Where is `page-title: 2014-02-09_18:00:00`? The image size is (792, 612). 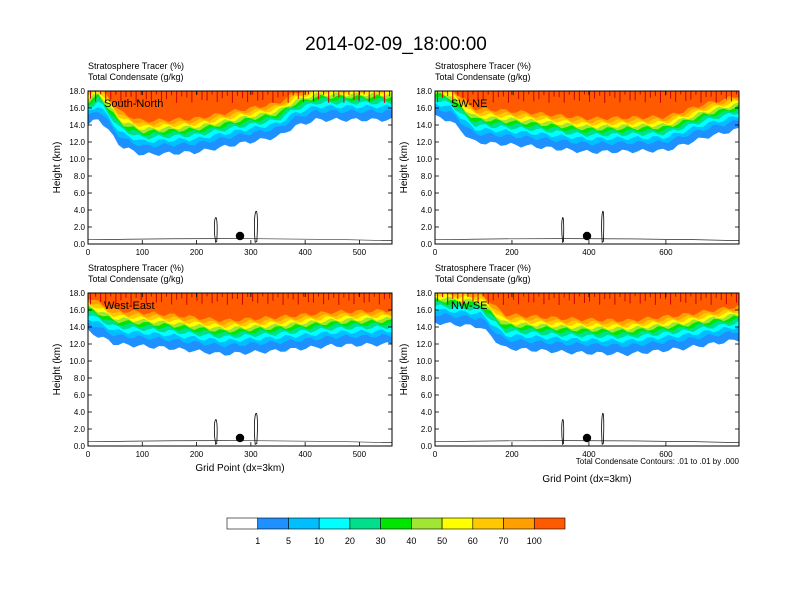 page-title: 2014-02-09_18:00:00 is located at coordinates (396, 44).